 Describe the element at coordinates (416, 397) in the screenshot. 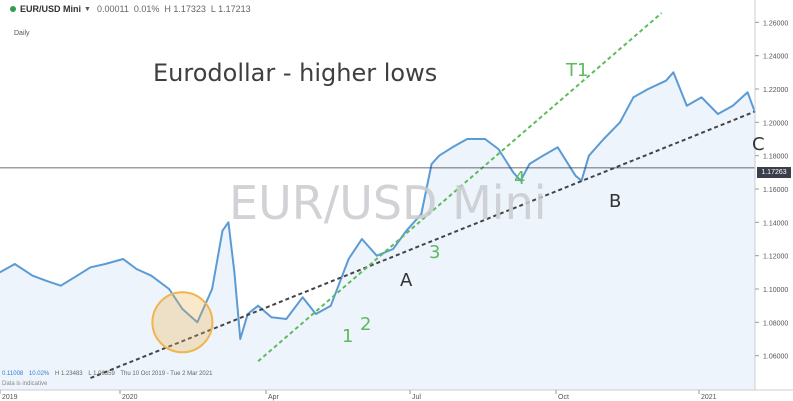

I see `x-tick-label: Jul` at that location.